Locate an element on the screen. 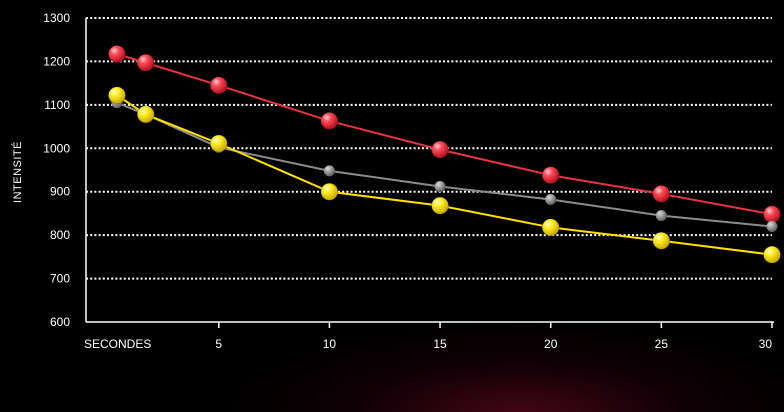  x-axis-label: SECONDES is located at coordinates (117, 344).